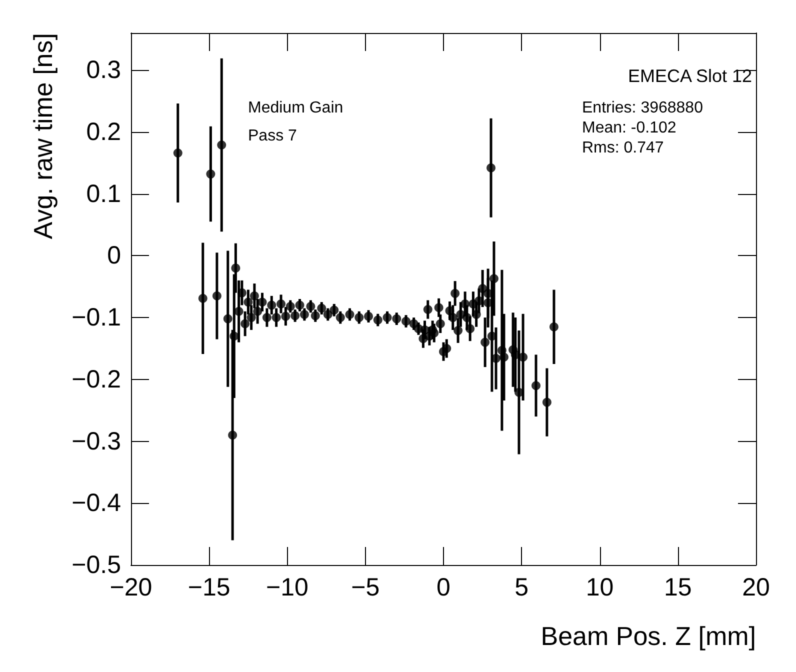 This screenshot has width=796, height=672. Describe the element at coordinates (209, 588) in the screenshot. I see `x-tick-label: −15` at that location.